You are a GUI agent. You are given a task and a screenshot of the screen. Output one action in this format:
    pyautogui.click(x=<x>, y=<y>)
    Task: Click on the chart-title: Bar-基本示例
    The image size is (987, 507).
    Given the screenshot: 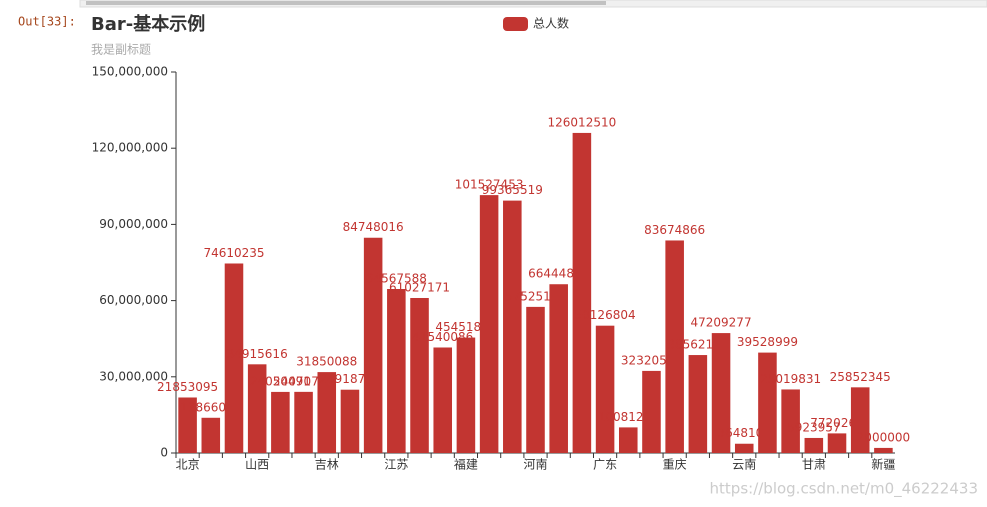 What is the action you would take?
    pyautogui.click(x=148, y=24)
    